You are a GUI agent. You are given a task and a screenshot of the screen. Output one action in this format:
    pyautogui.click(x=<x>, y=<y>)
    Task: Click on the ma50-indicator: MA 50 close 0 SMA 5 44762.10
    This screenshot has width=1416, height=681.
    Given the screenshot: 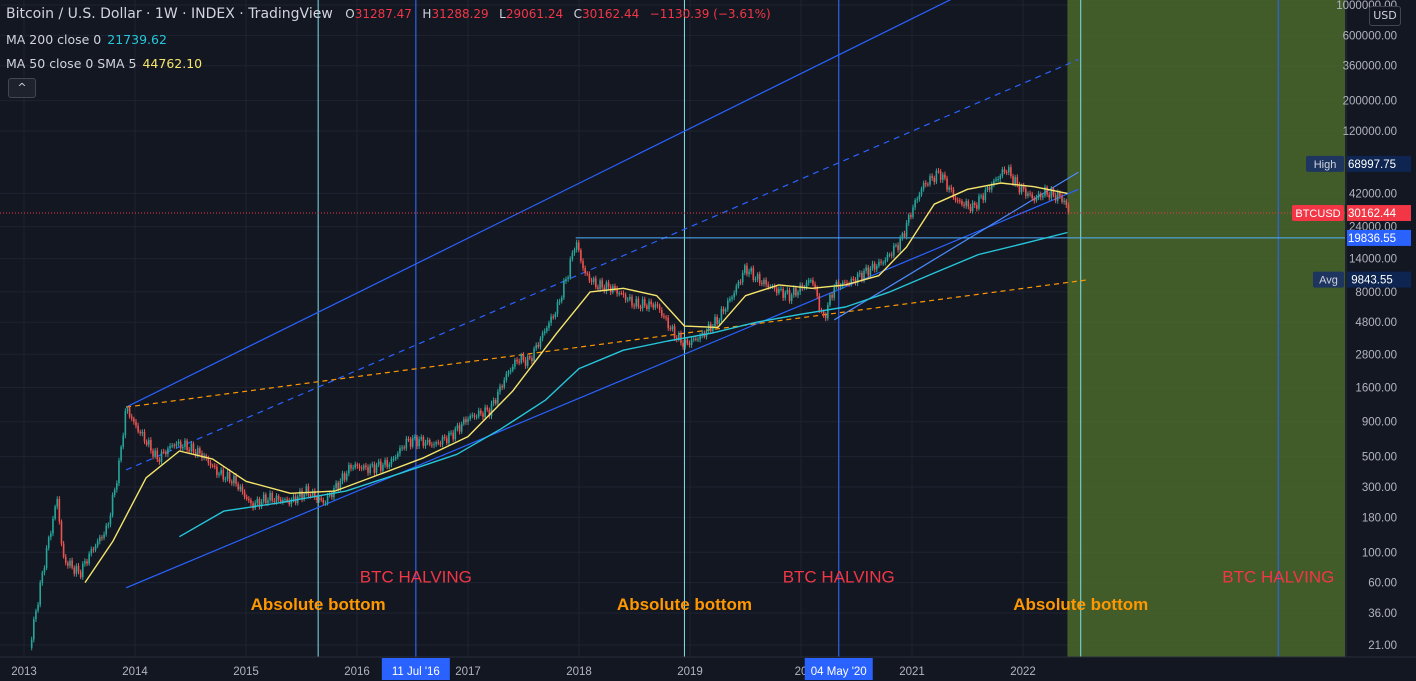 What is the action you would take?
    pyautogui.click(x=104, y=63)
    